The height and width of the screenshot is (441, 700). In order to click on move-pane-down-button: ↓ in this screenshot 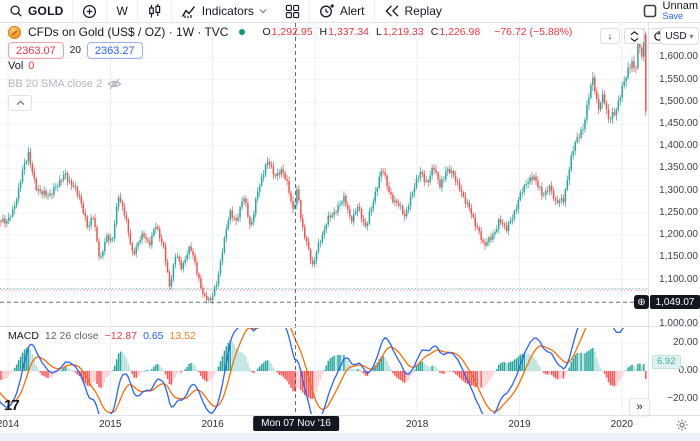, I will do `click(610, 36)`.